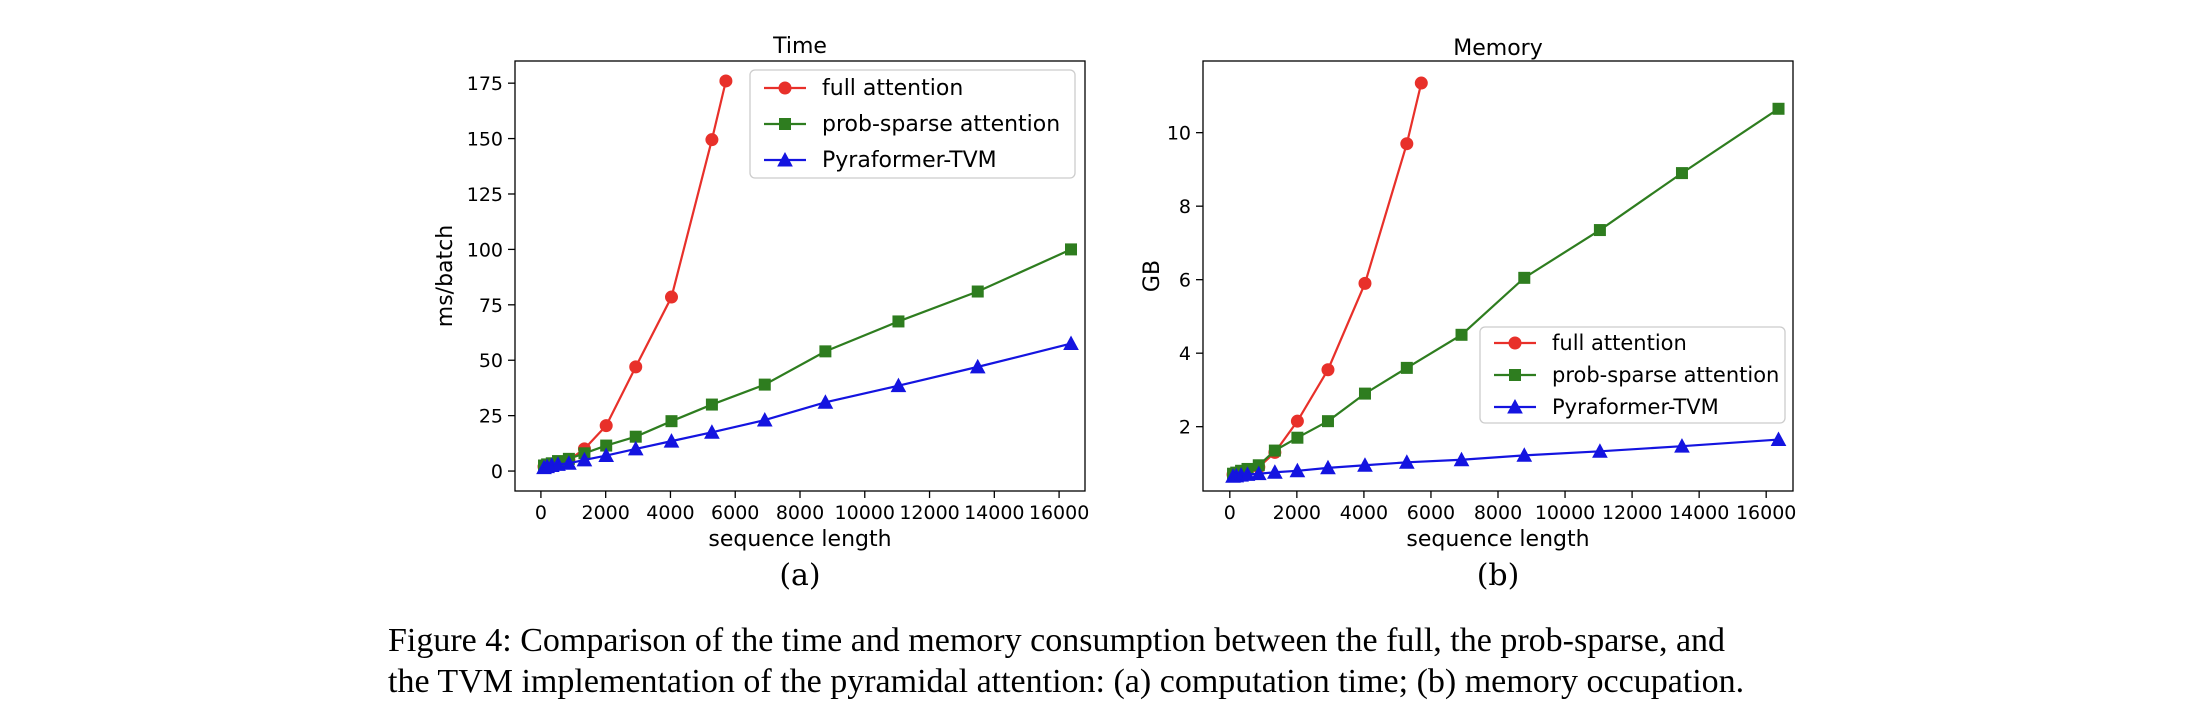  What do you see at coordinates (497, 472) in the screenshot?
I see `chart-time-ytick-label-0: 0` at bounding box center [497, 472].